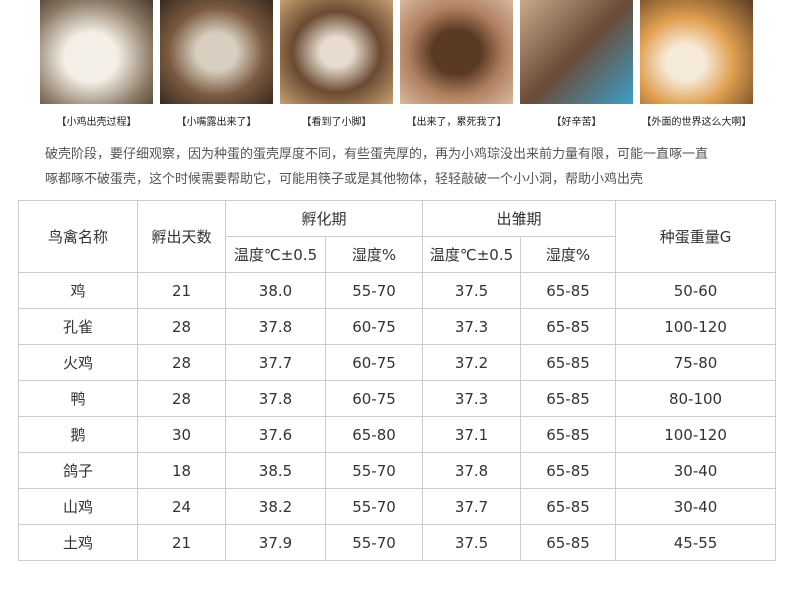  Describe the element at coordinates (181, 506) in the screenshot. I see `table-cell: 24` at that location.